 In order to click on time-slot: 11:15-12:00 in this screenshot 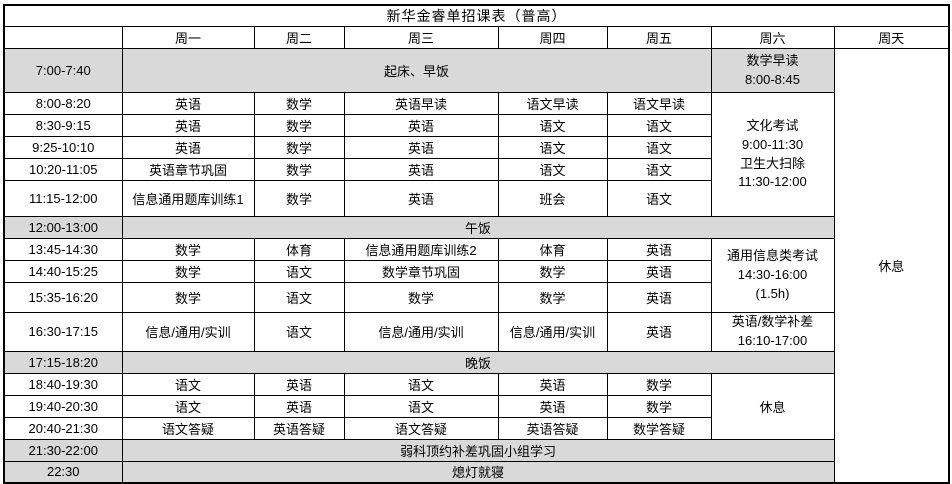, I will do `click(63, 198)`.